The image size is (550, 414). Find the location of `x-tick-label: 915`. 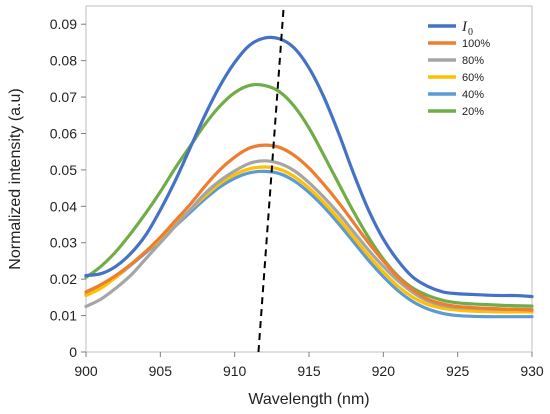

x-tick-label: 915 is located at coordinates (309, 371).